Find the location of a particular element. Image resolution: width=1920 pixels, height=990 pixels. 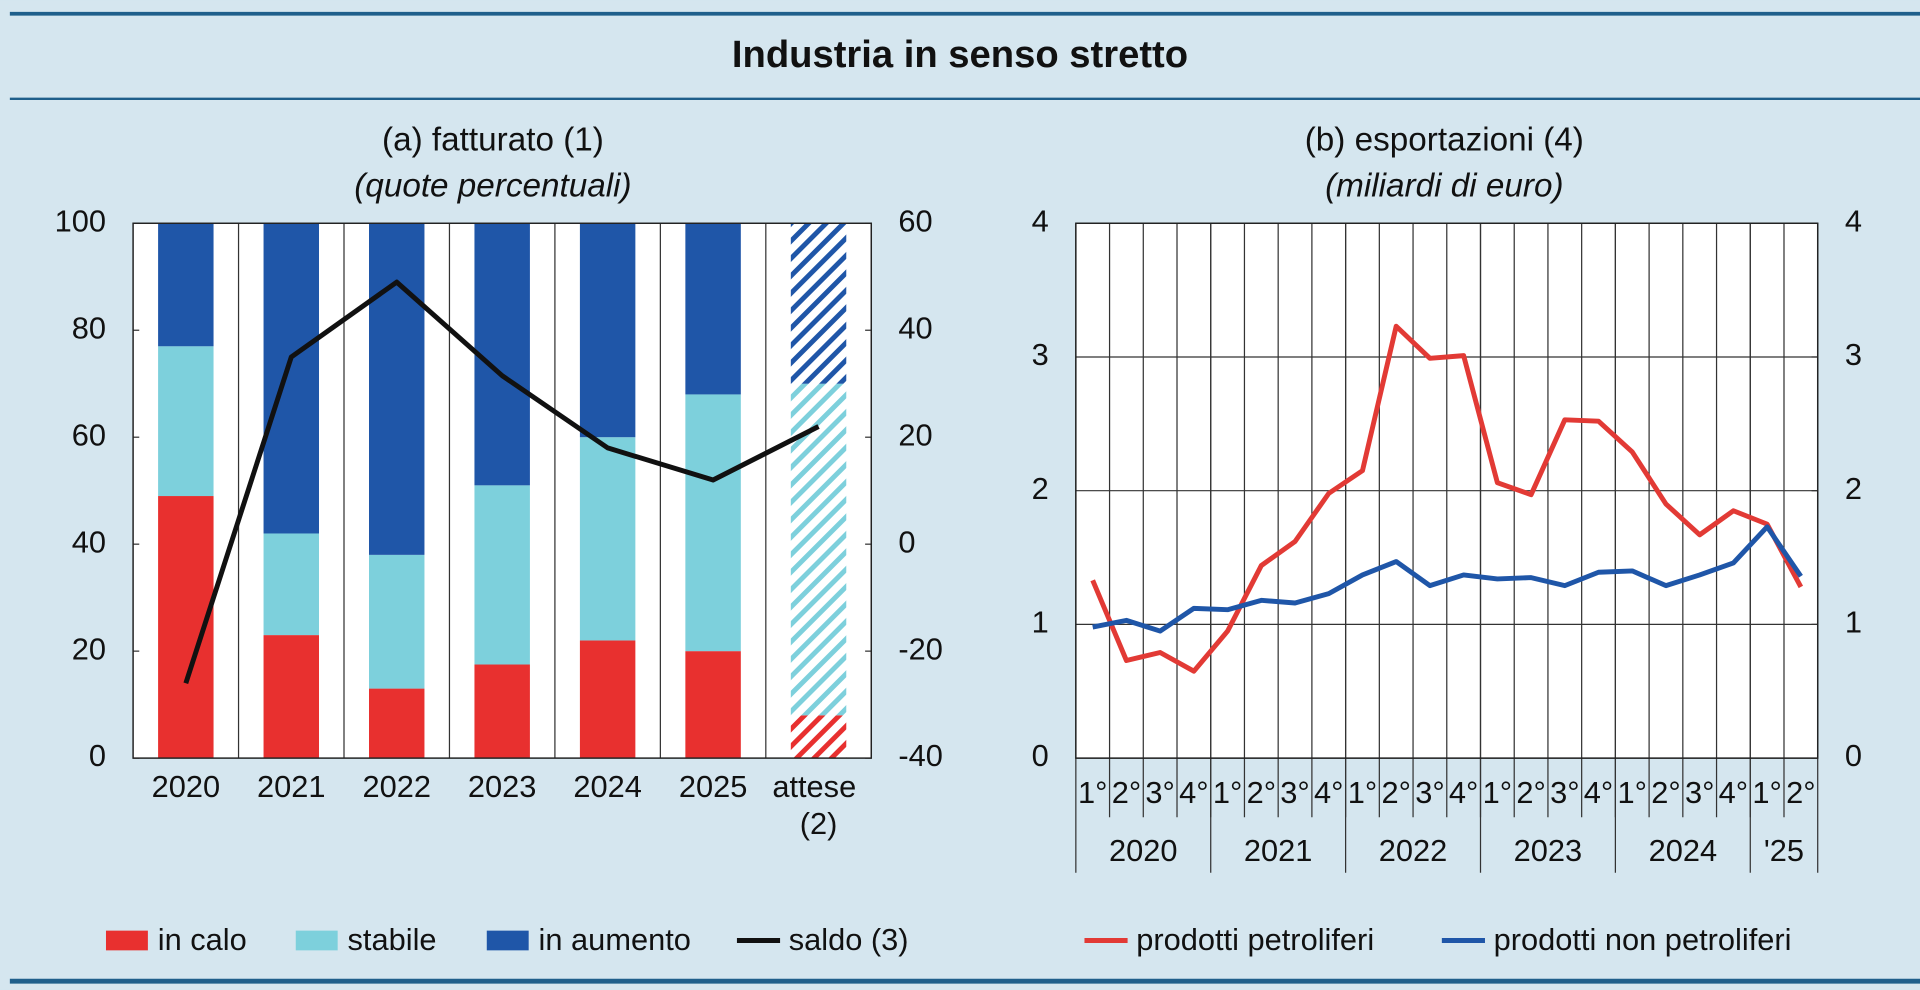

chart-subtitle: (quote percentuali) is located at coordinates (492, 185).